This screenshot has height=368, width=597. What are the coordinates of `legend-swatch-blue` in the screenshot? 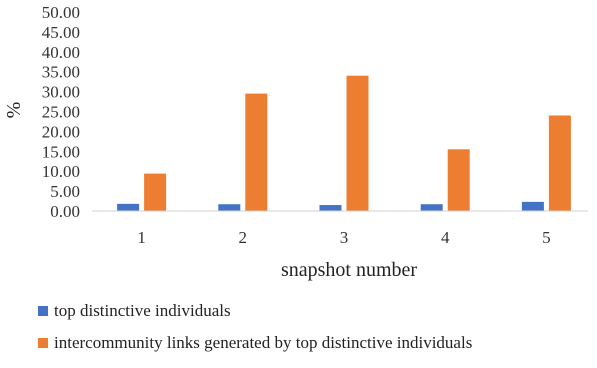 It's located at (43, 311).